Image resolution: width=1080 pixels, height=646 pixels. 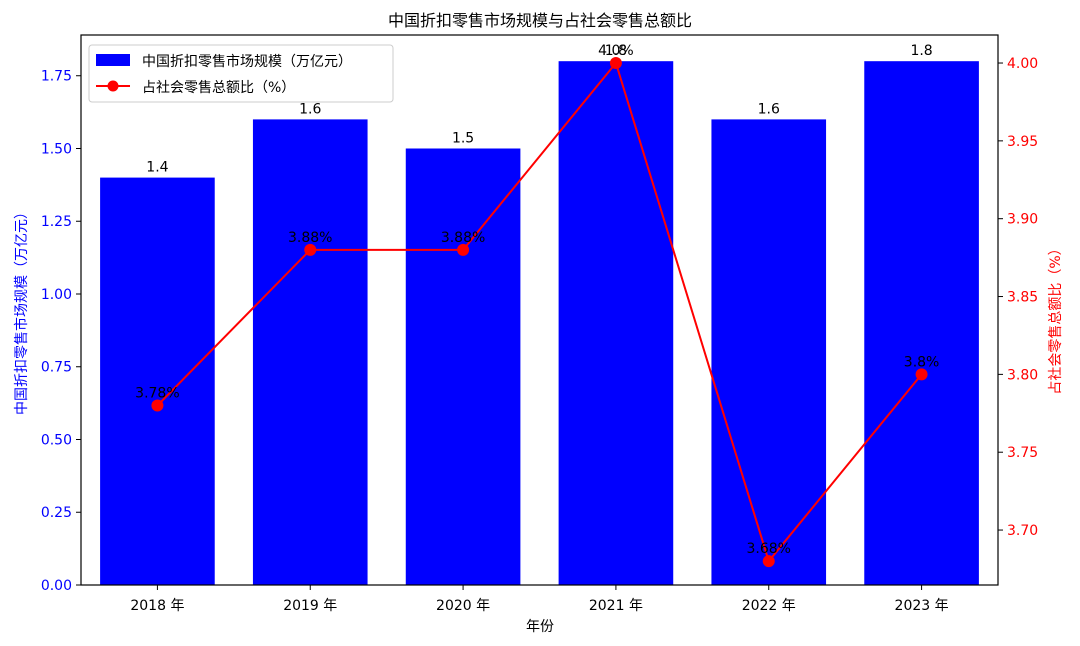 What do you see at coordinates (1022, 531) in the screenshot?
I see `right-tick-label: 3.70` at bounding box center [1022, 531].